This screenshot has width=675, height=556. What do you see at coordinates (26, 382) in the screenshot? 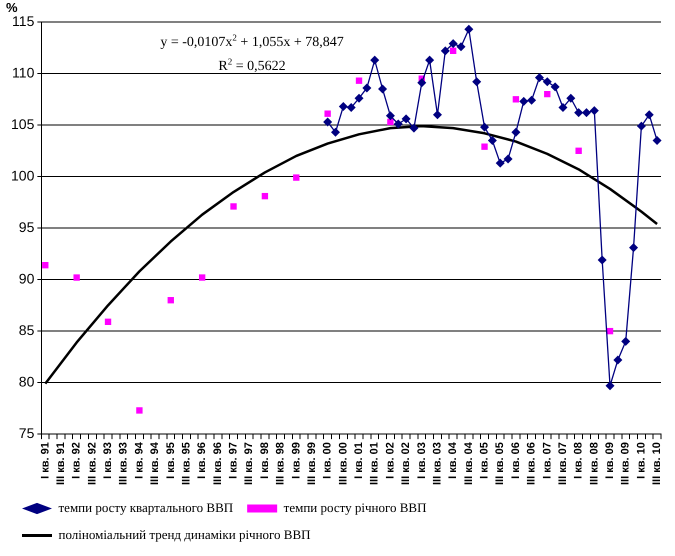
I see `y-tick-label: 80` at bounding box center [26, 382].